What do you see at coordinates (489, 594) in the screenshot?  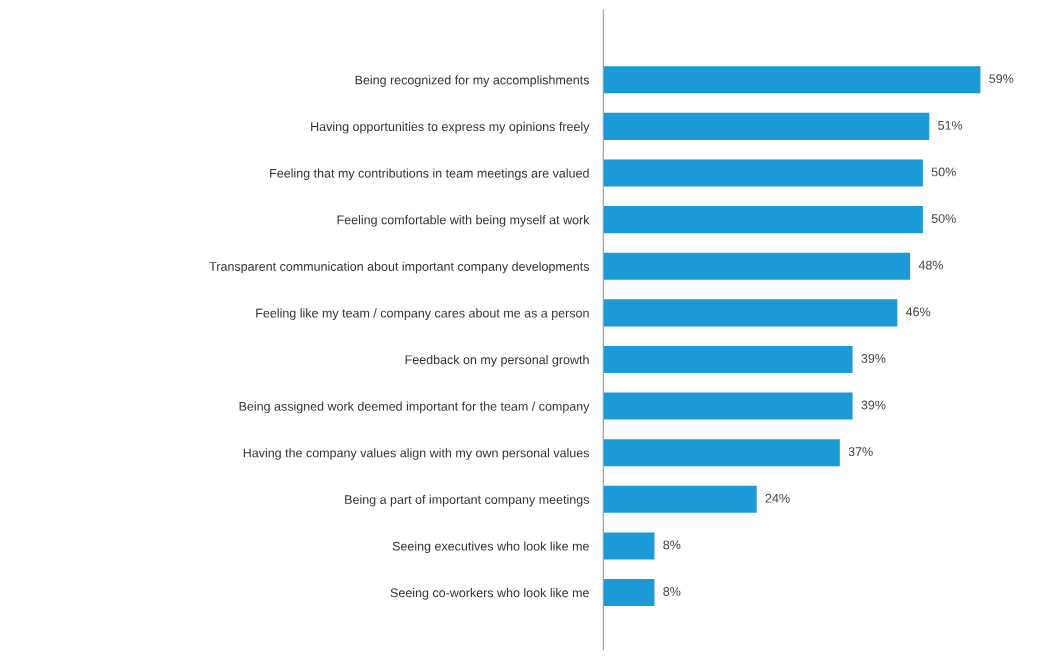 I see `y-tick-label: Seeing co-workers who look like me` at bounding box center [489, 594].